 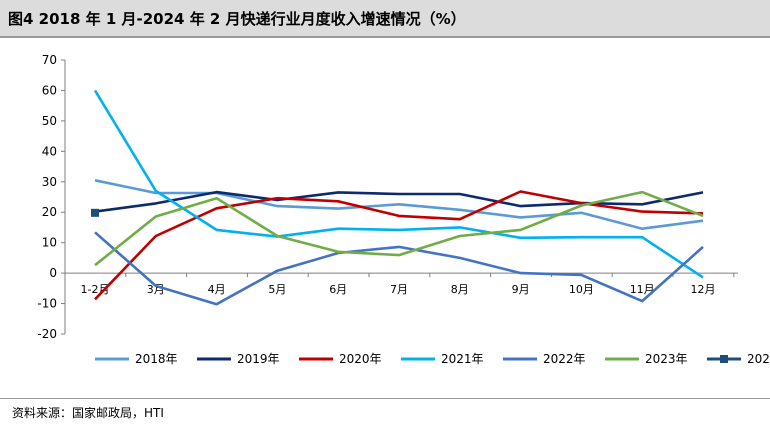 What do you see at coordinates (460, 289) in the screenshot?
I see `x-tick-label: 8月` at bounding box center [460, 289].